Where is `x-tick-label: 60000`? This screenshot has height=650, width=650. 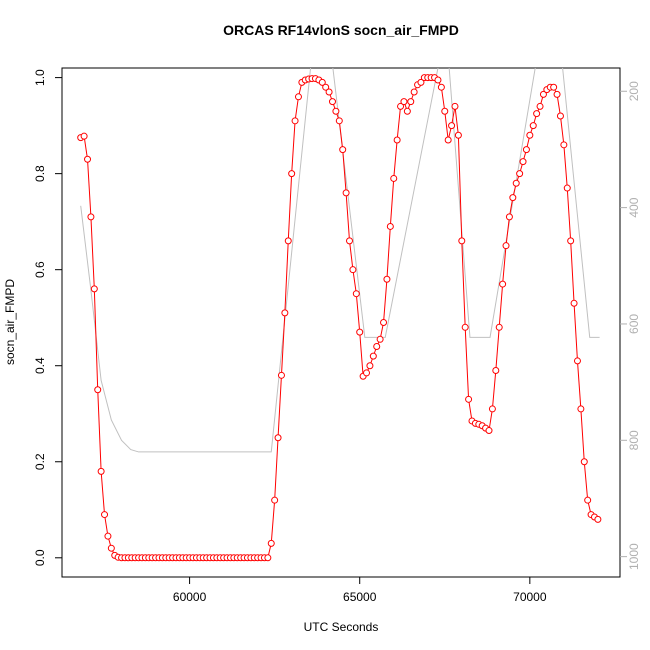 x-tick-label: 60000 is located at coordinates (190, 597).